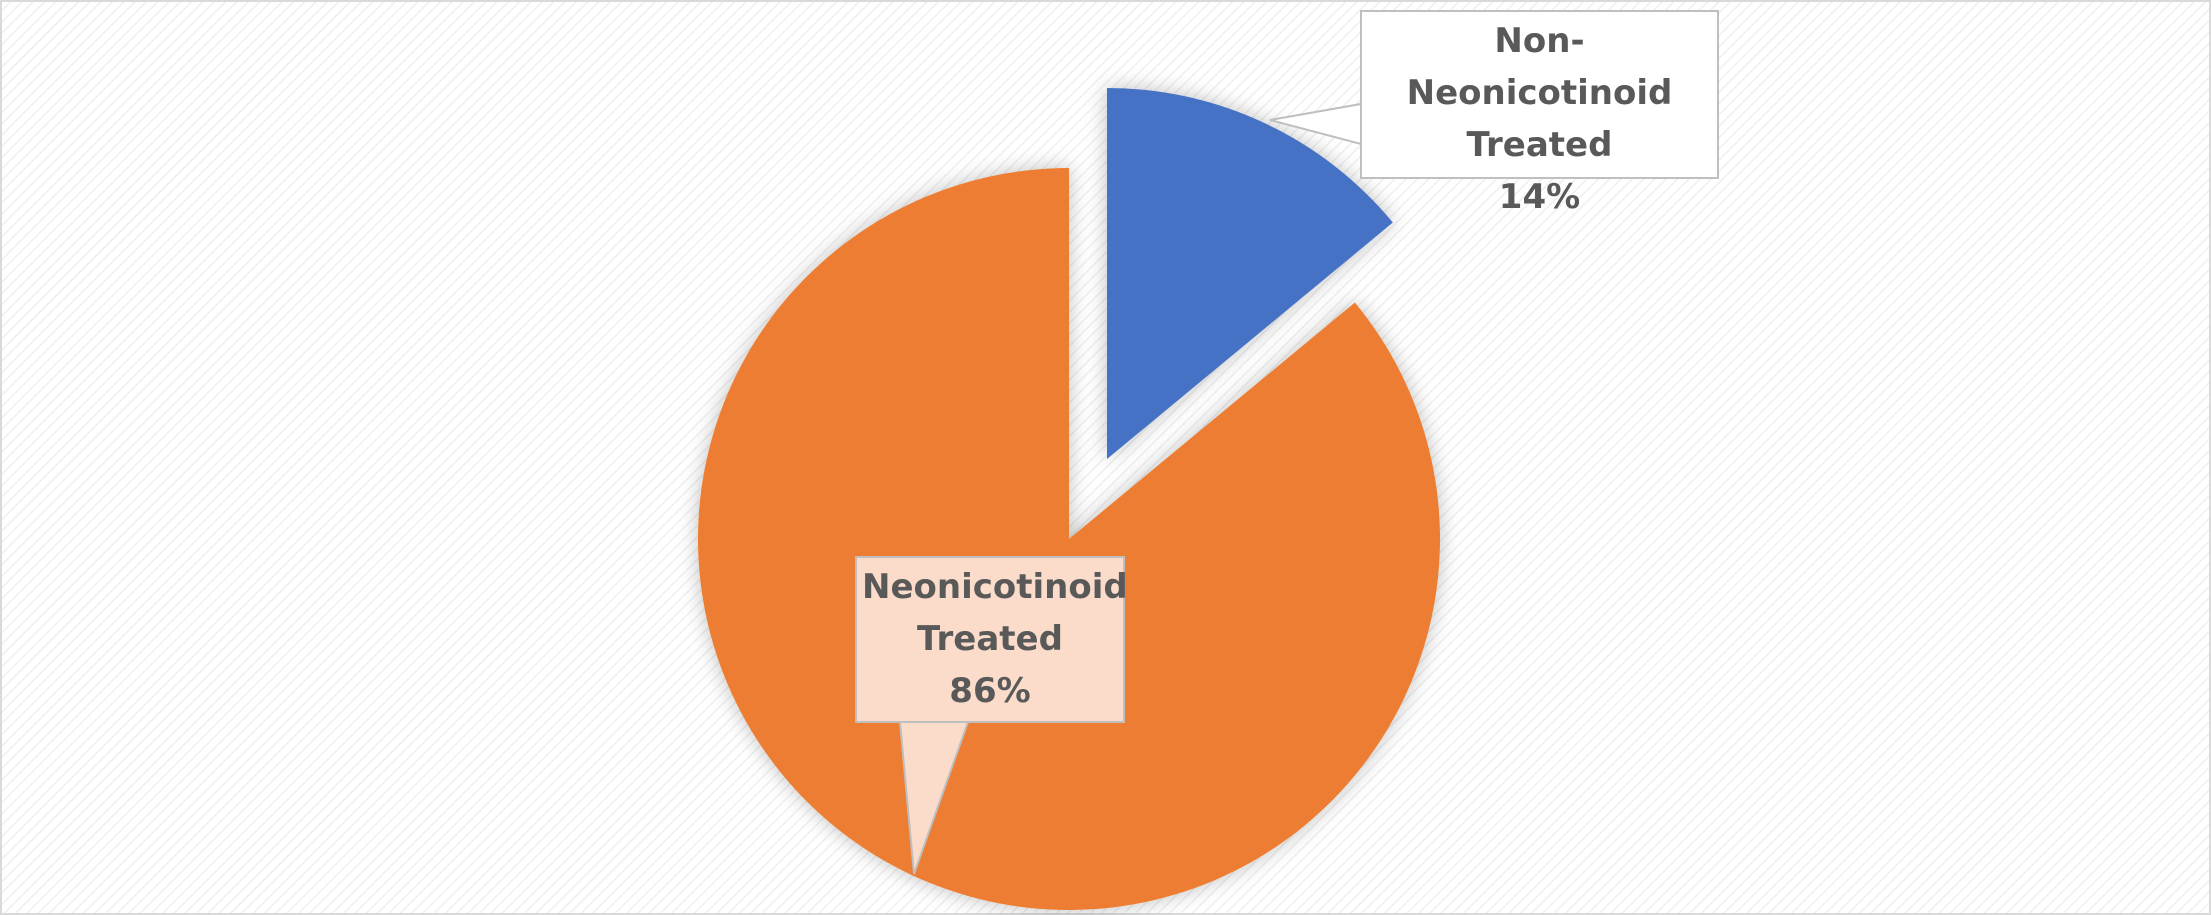 The height and width of the screenshot is (915, 2211). I want to click on data-label: Non-Neonicotinoid Treated 14%, so click(1539, 114).